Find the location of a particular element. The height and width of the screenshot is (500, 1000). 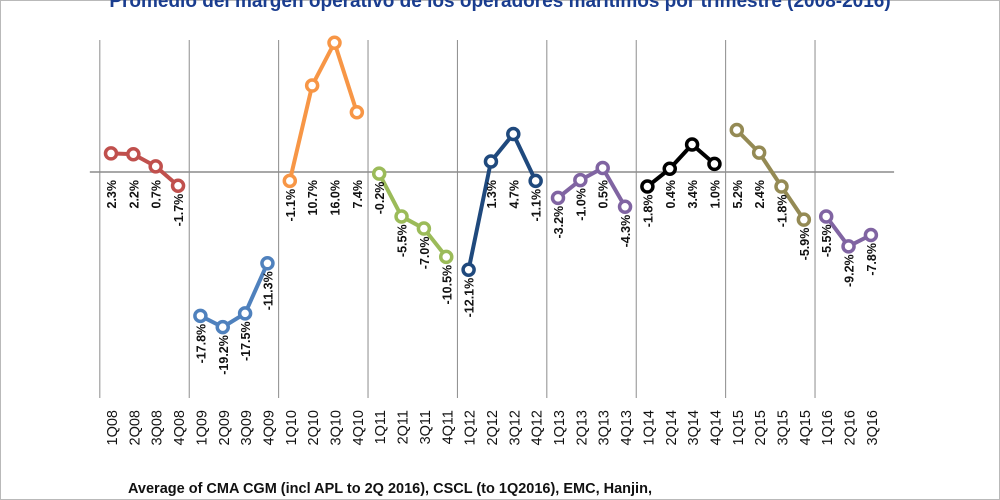

data-label: -5.9% is located at coordinates (805, 244).